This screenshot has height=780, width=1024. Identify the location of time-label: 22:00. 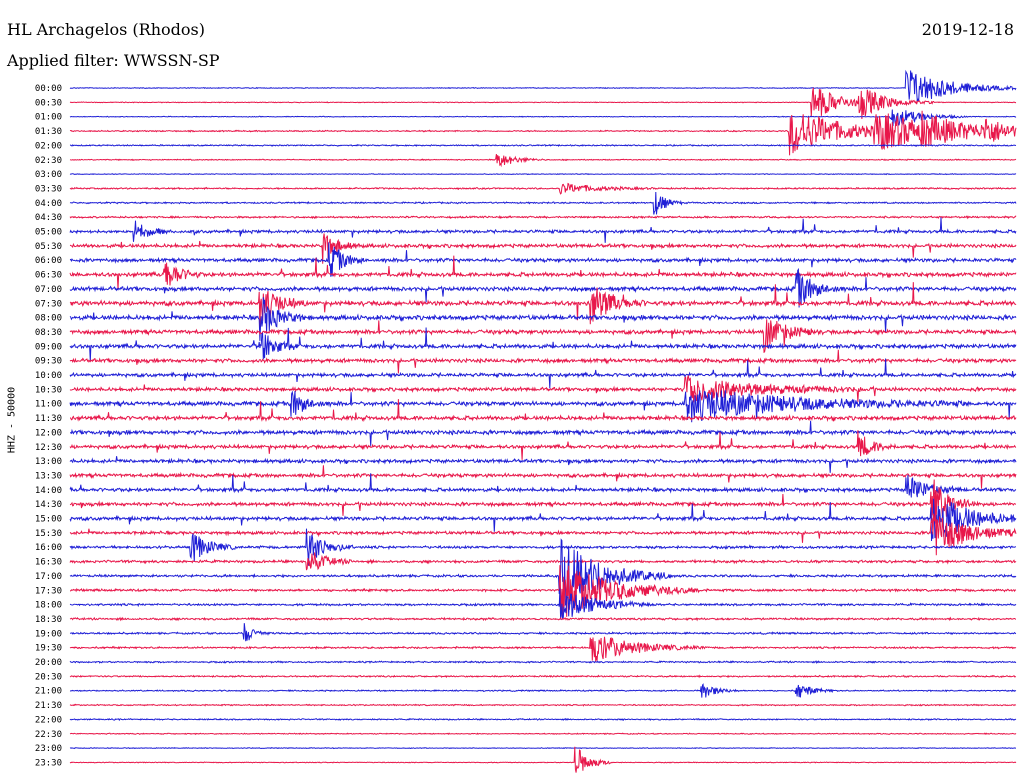
(48, 720).